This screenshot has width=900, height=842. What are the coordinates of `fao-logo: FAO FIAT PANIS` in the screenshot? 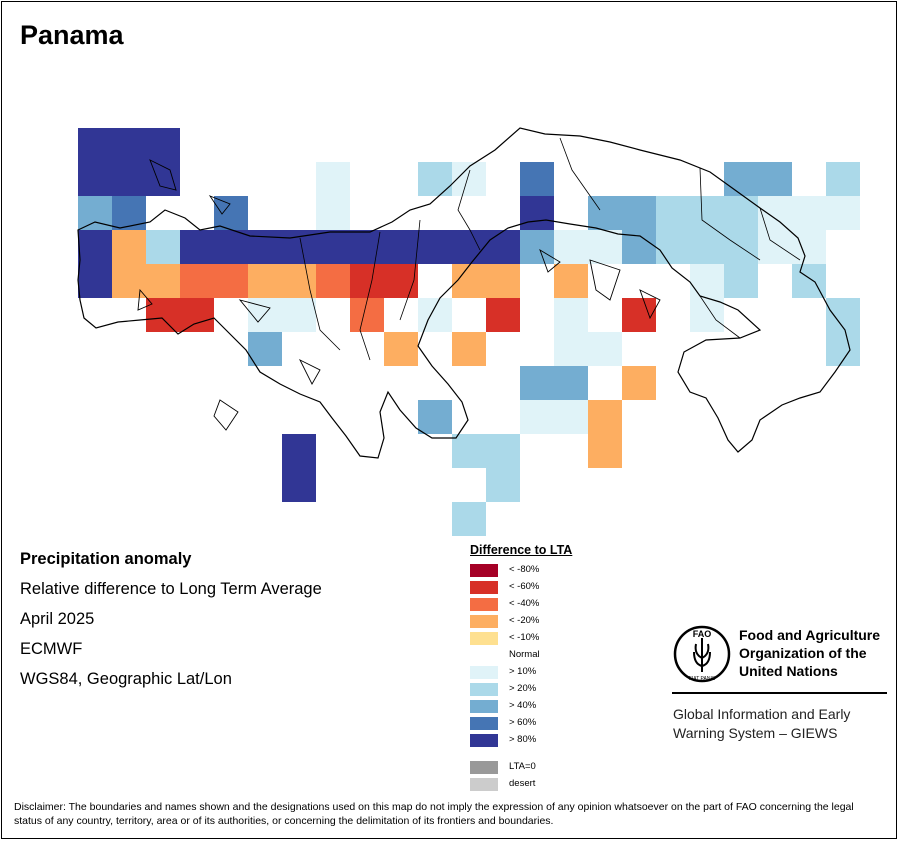 It's located at (702, 654).